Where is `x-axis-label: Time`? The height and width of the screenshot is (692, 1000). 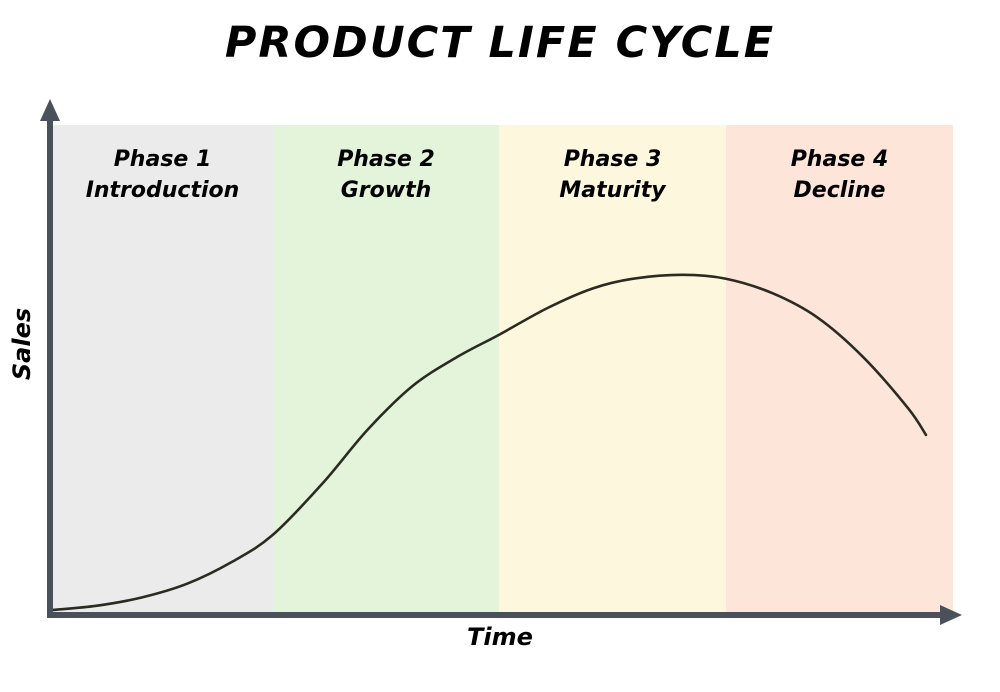
x-axis-label: Time is located at coordinates (500, 637).